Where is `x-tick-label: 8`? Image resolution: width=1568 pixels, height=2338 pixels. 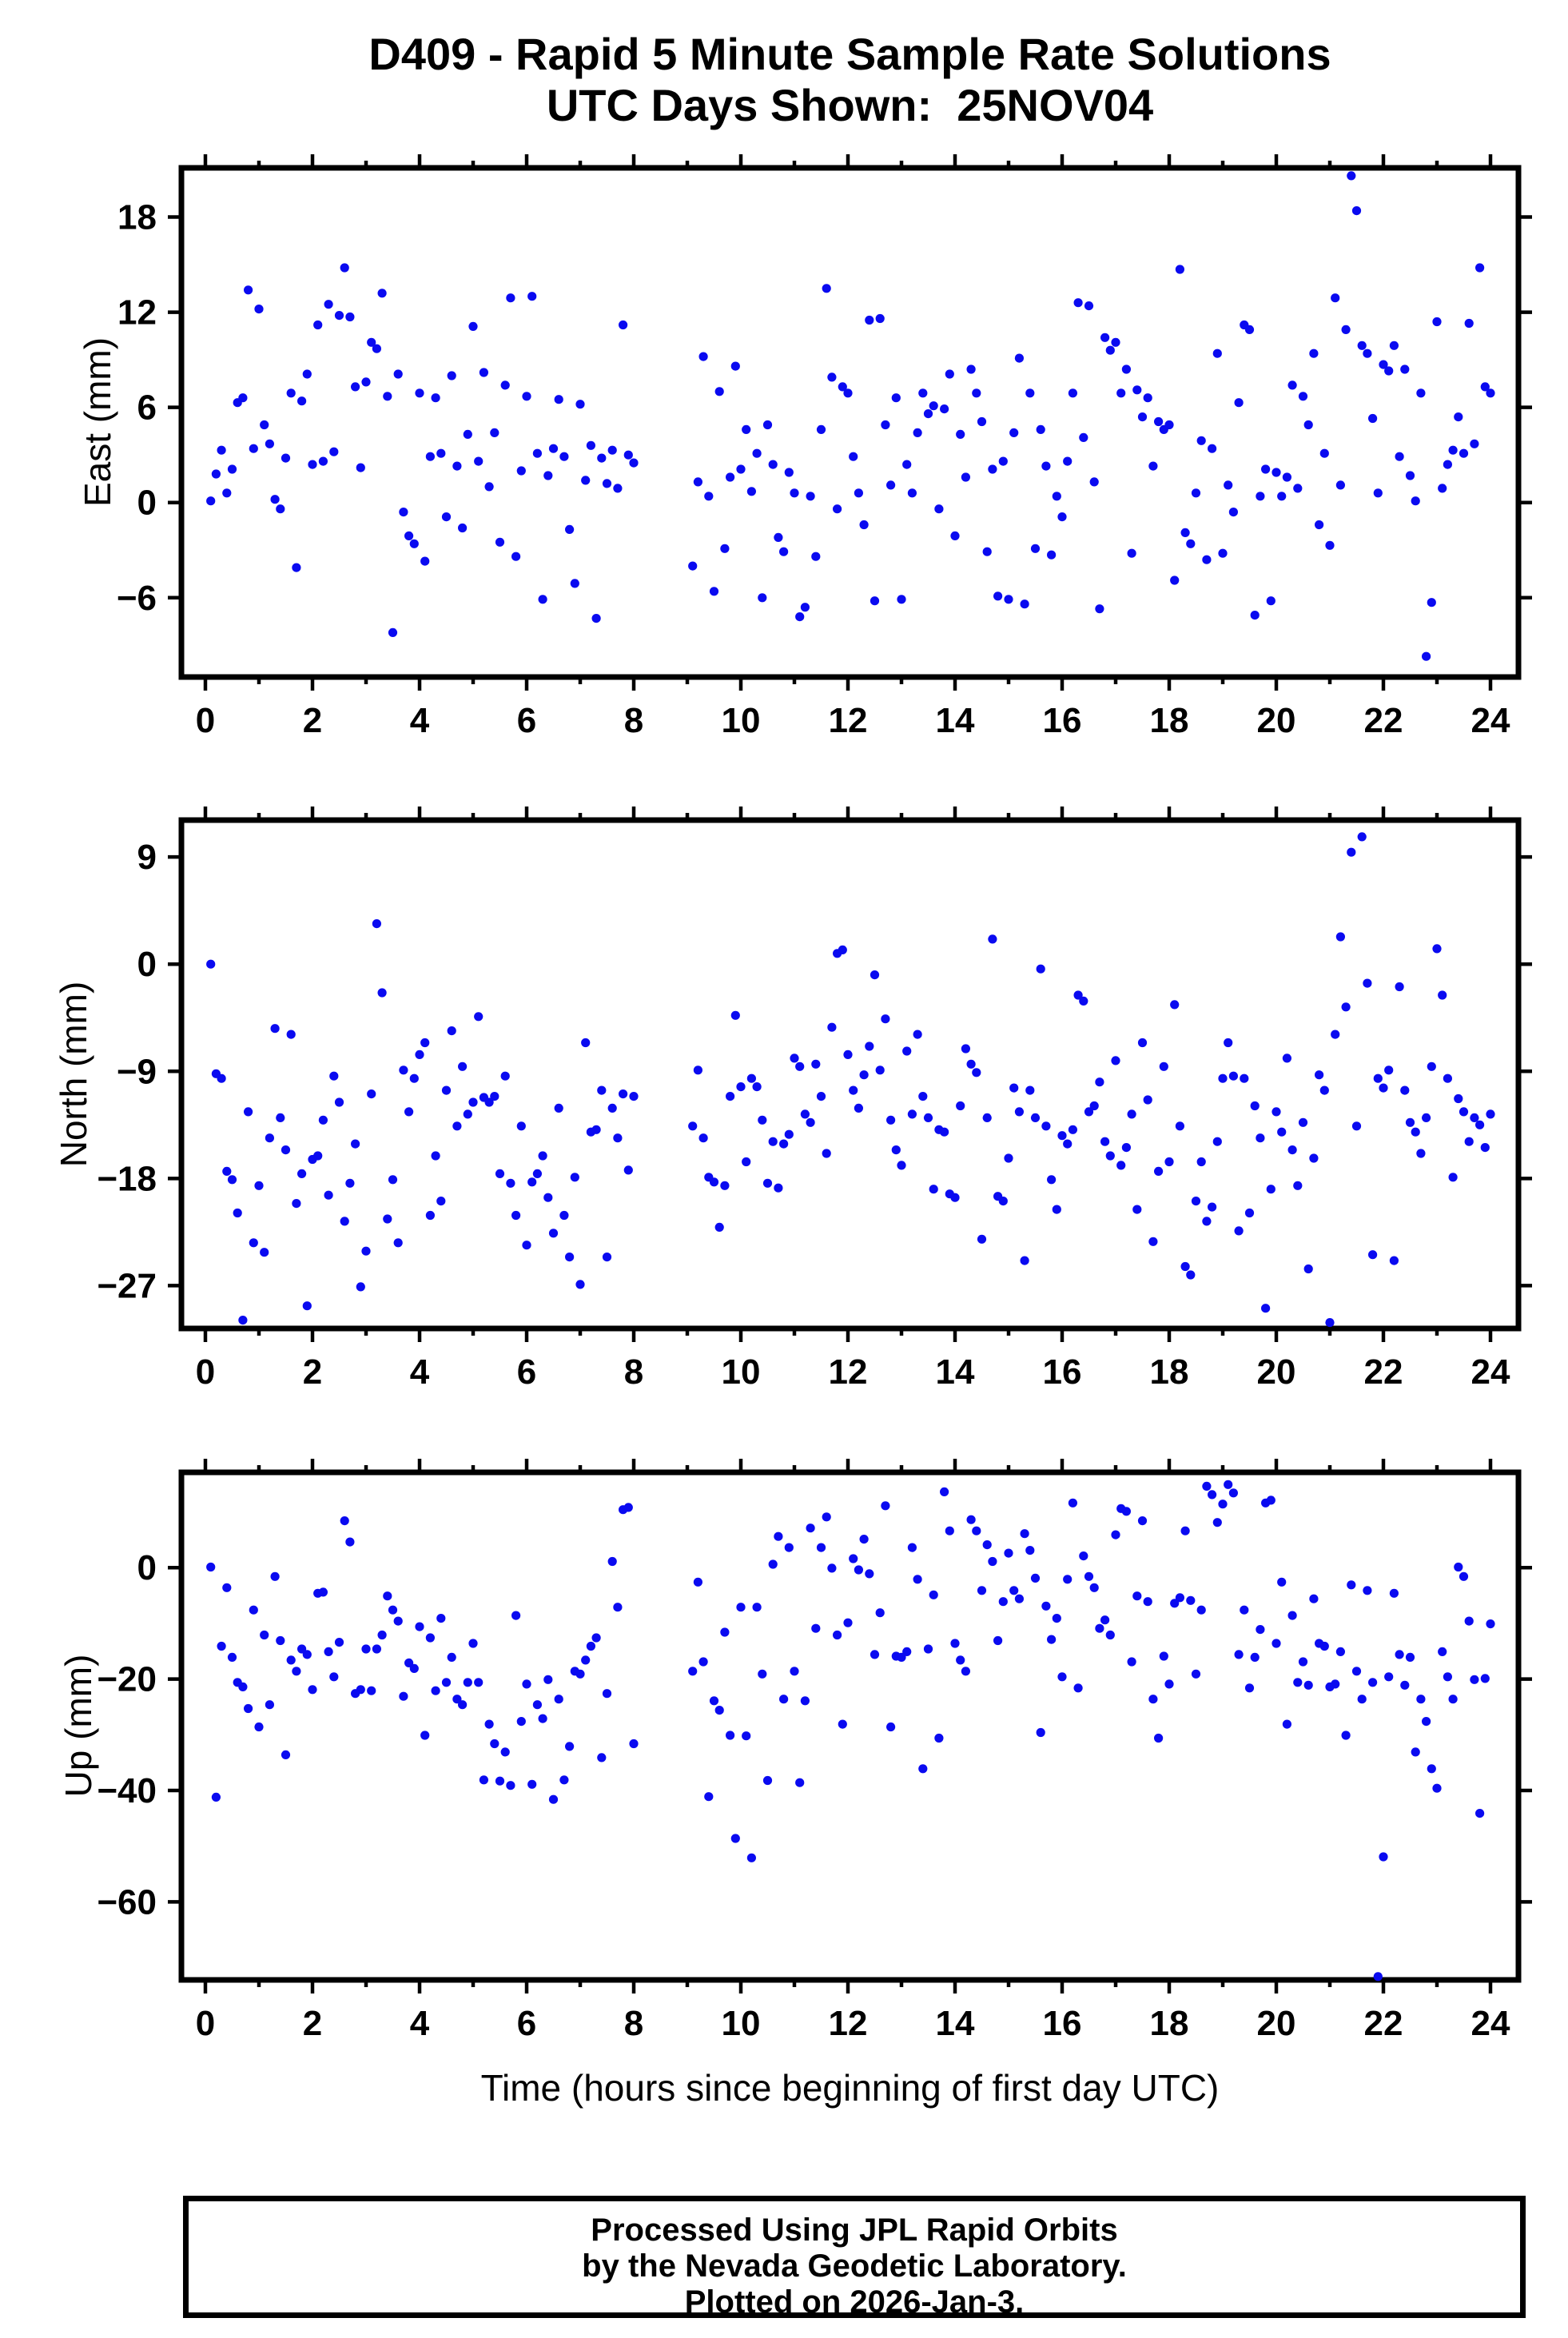 x-tick-label: 8 is located at coordinates (633, 720).